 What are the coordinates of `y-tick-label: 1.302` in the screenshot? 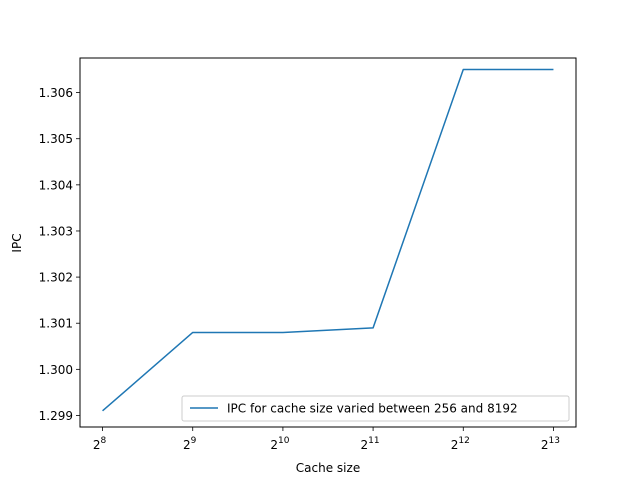 It's located at (56, 278).